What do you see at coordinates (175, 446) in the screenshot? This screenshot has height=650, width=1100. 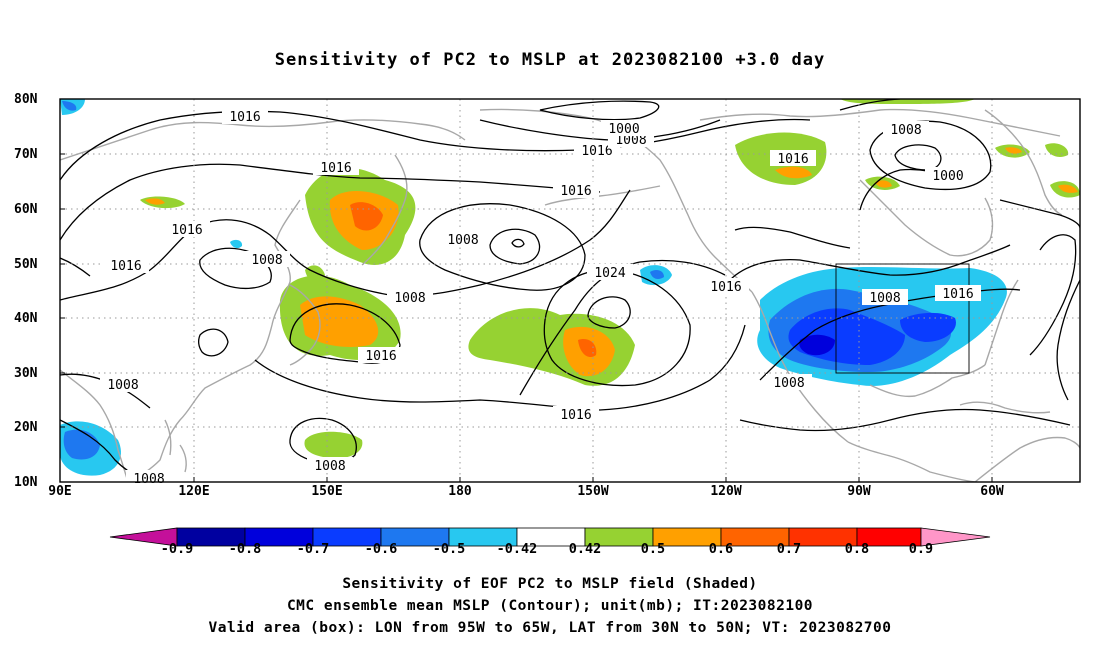 I see `coastline-philippines` at bounding box center [175, 446].